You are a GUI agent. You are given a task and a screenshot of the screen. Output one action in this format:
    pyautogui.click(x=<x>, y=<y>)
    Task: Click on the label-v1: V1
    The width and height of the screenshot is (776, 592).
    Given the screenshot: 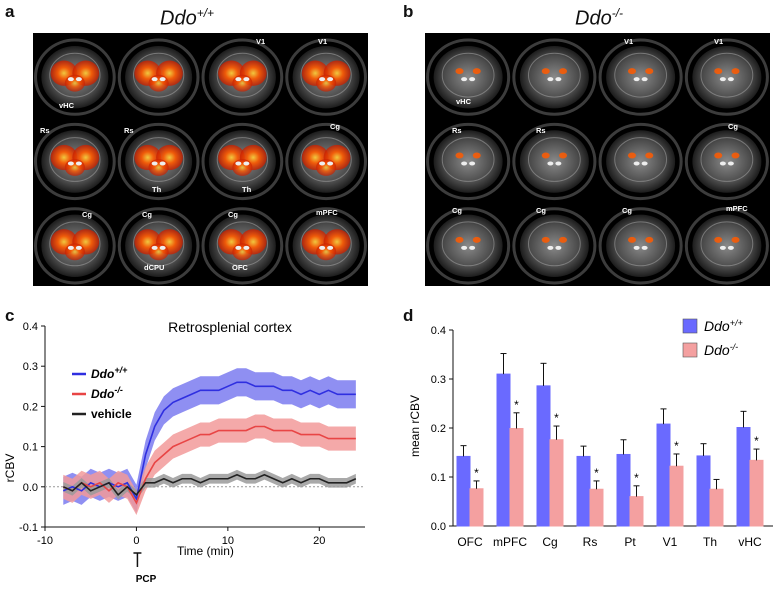 What is the action you would take?
    pyautogui.click(x=322, y=41)
    